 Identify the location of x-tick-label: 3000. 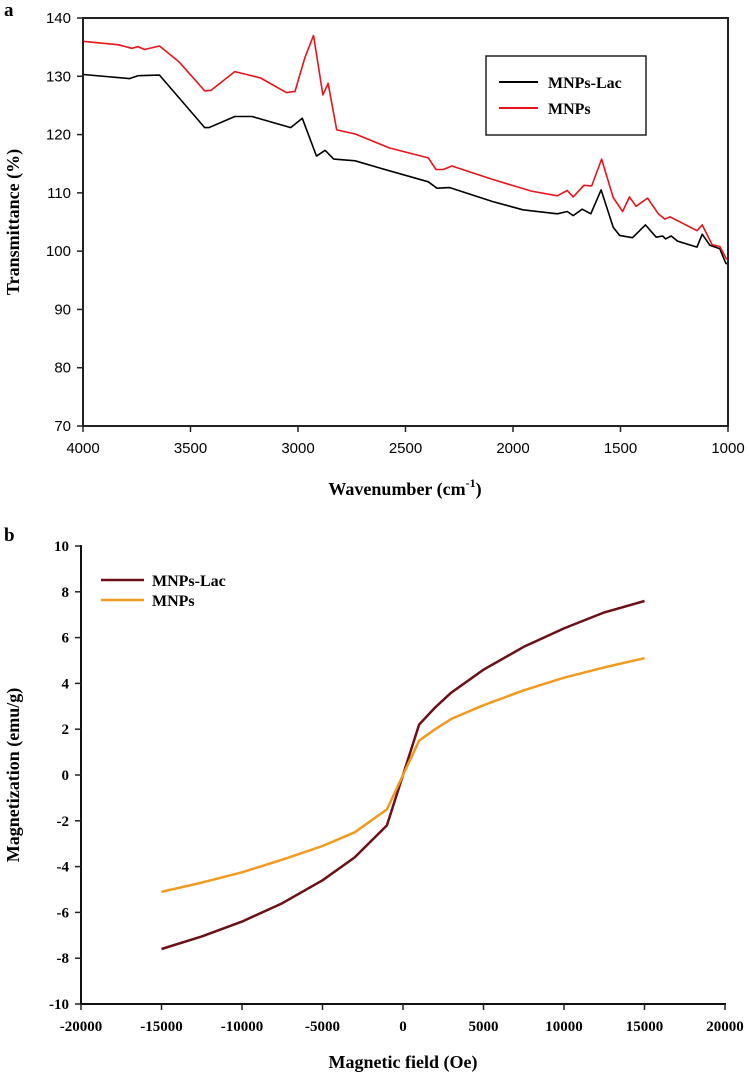
(297, 448).